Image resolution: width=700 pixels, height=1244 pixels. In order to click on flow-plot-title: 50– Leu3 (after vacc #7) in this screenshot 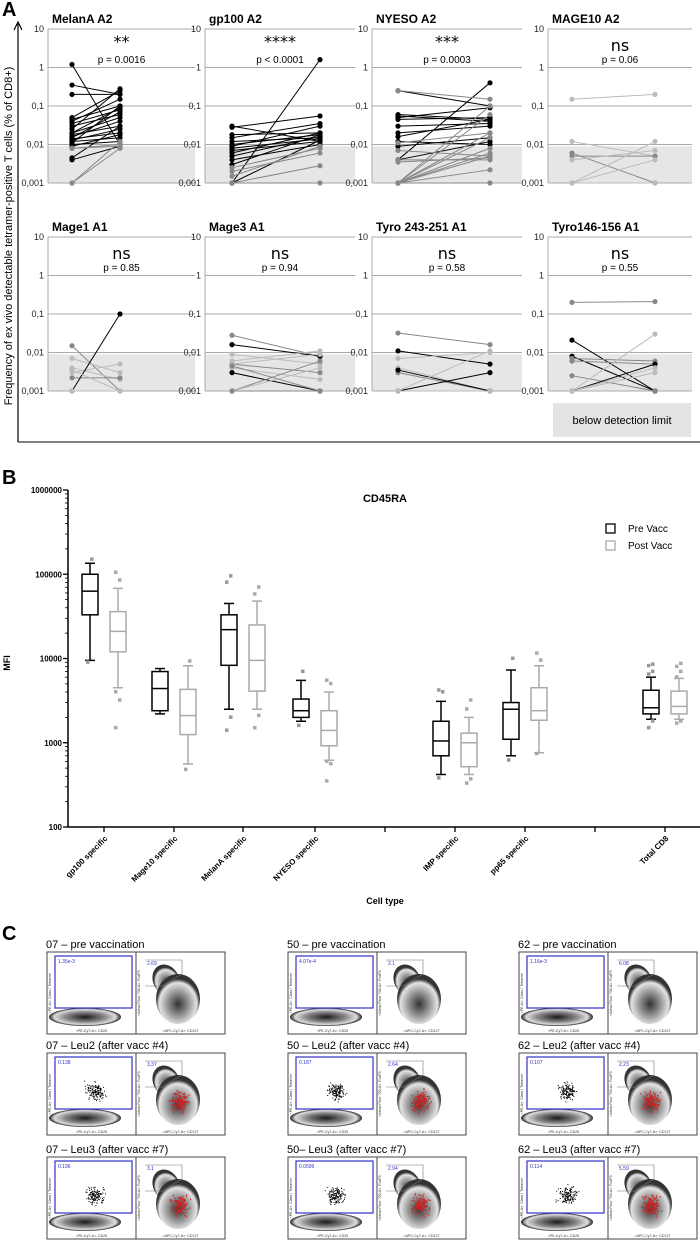, I will do `click(346, 1150)`.